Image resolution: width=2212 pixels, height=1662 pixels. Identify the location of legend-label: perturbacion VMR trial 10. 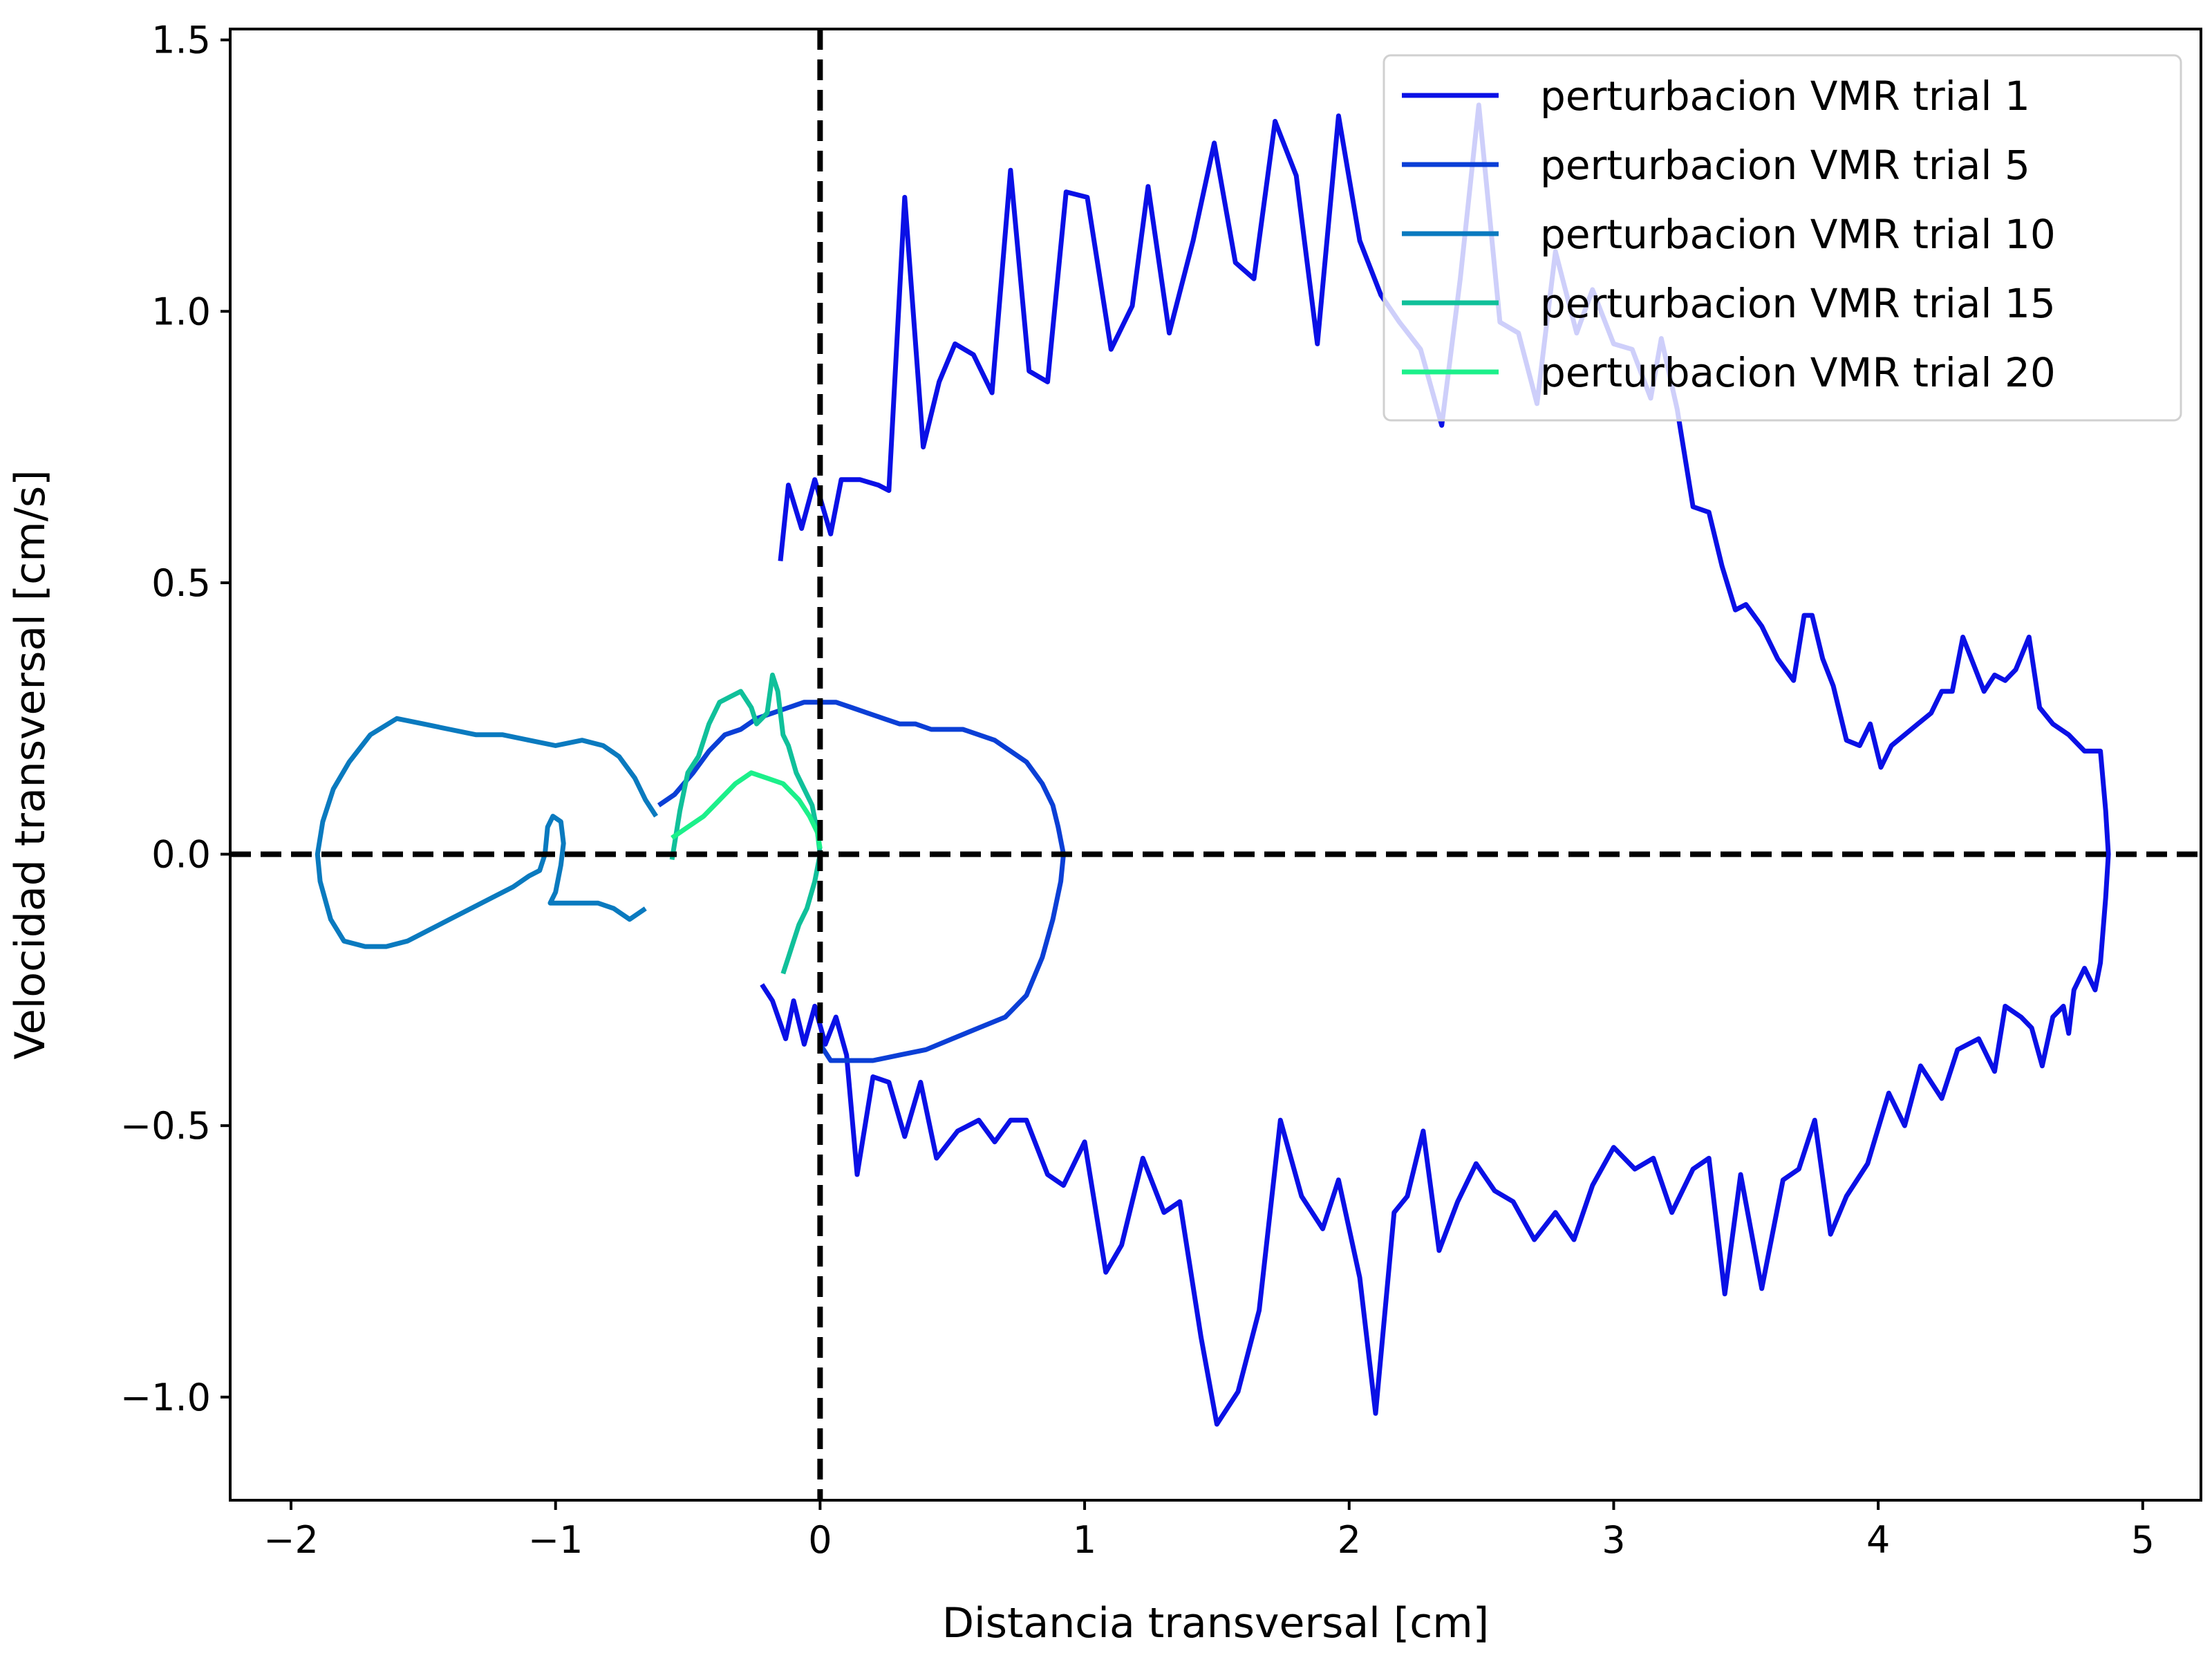
(1798, 235).